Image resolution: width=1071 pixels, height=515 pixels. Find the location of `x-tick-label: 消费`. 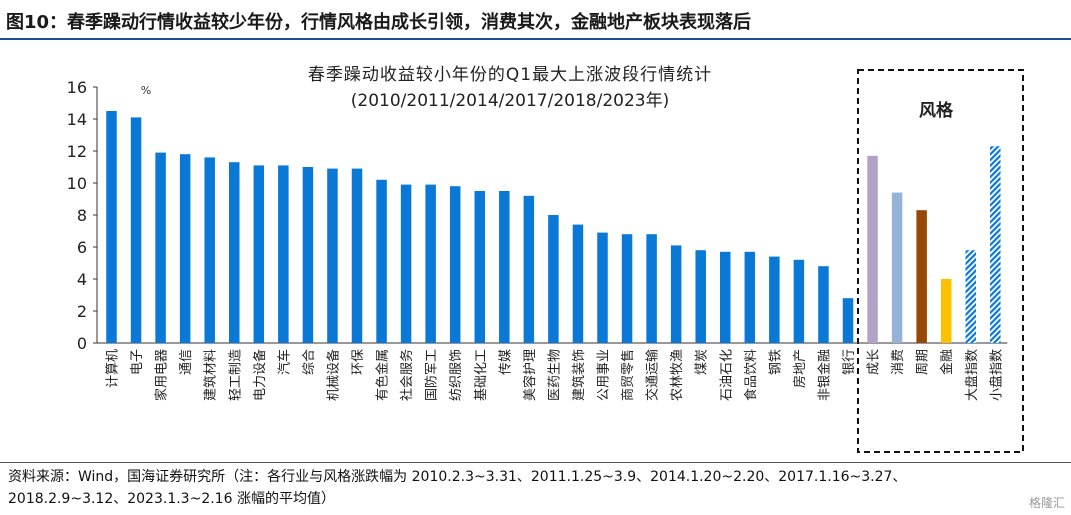

x-tick-label: 消费 is located at coordinates (898, 362).